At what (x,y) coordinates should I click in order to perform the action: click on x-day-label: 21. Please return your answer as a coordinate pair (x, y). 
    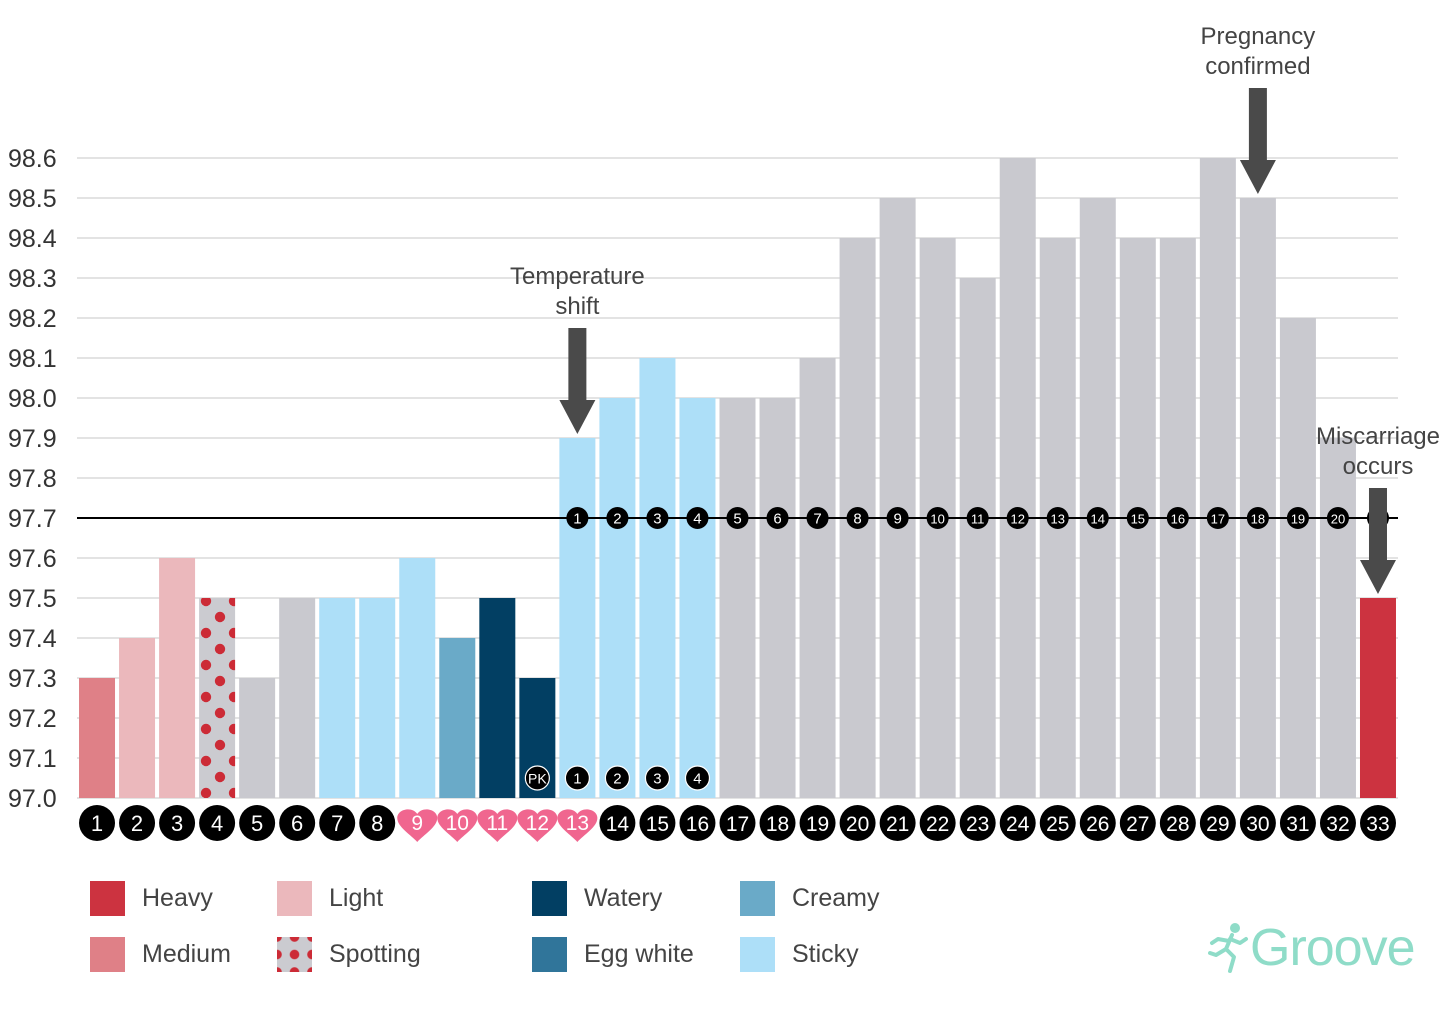
    Looking at the image, I should click on (897, 824).